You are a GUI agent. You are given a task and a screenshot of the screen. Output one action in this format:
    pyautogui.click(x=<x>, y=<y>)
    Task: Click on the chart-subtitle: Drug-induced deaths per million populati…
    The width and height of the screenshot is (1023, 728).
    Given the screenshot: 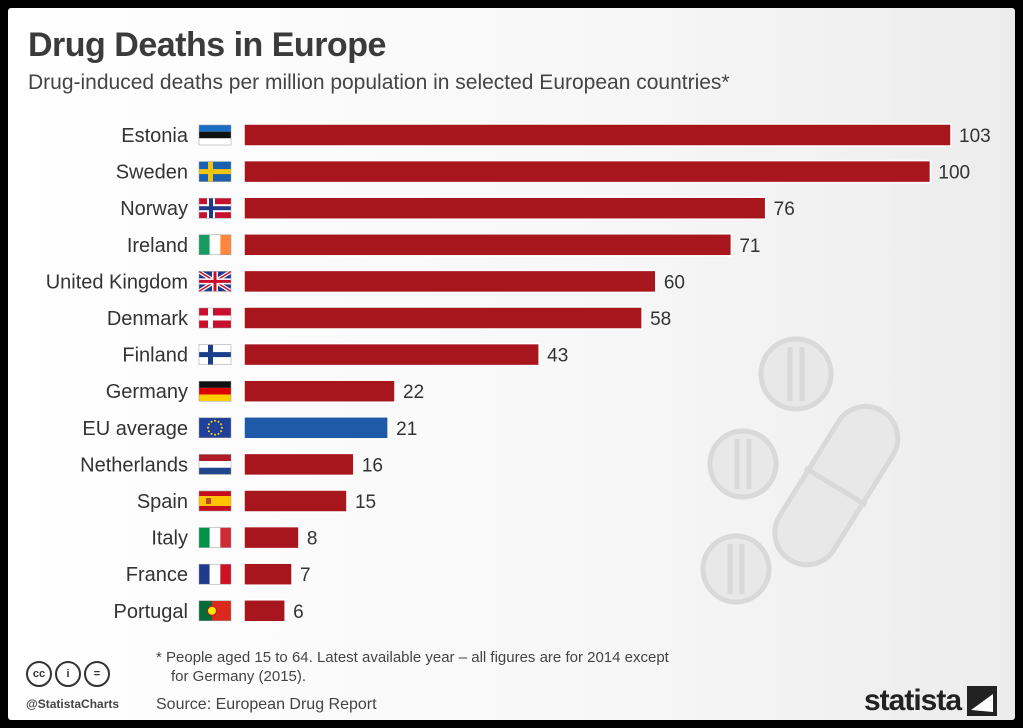 What is the action you would take?
    pyautogui.click(x=379, y=82)
    